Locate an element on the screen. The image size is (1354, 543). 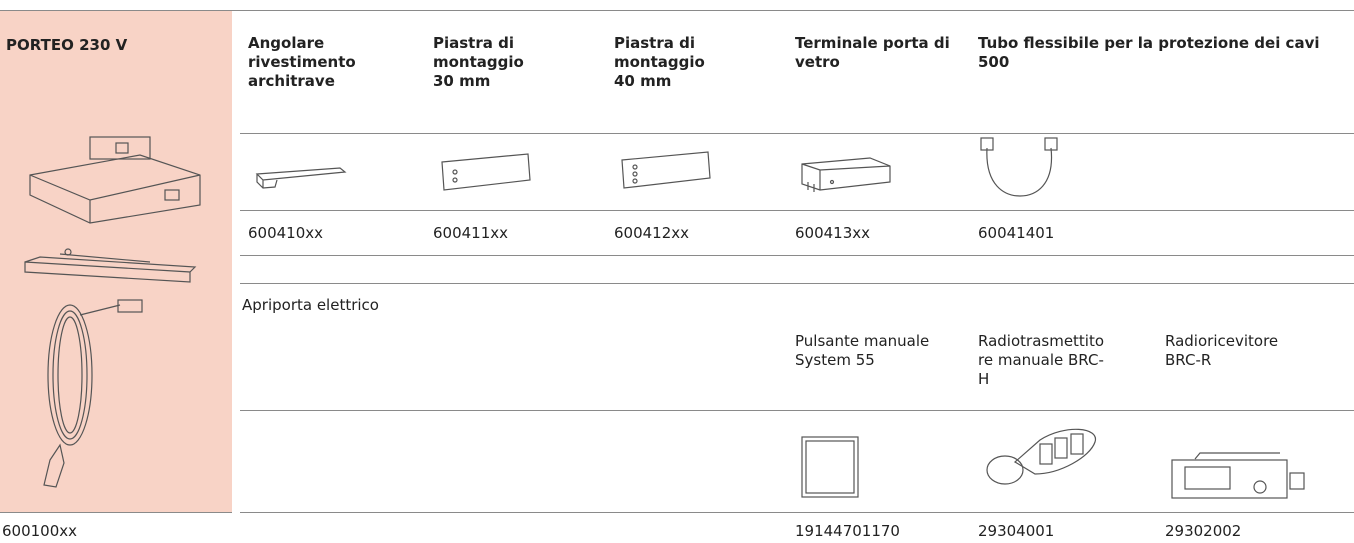
accessory-code: 600413xx is located at coordinates (833, 233).